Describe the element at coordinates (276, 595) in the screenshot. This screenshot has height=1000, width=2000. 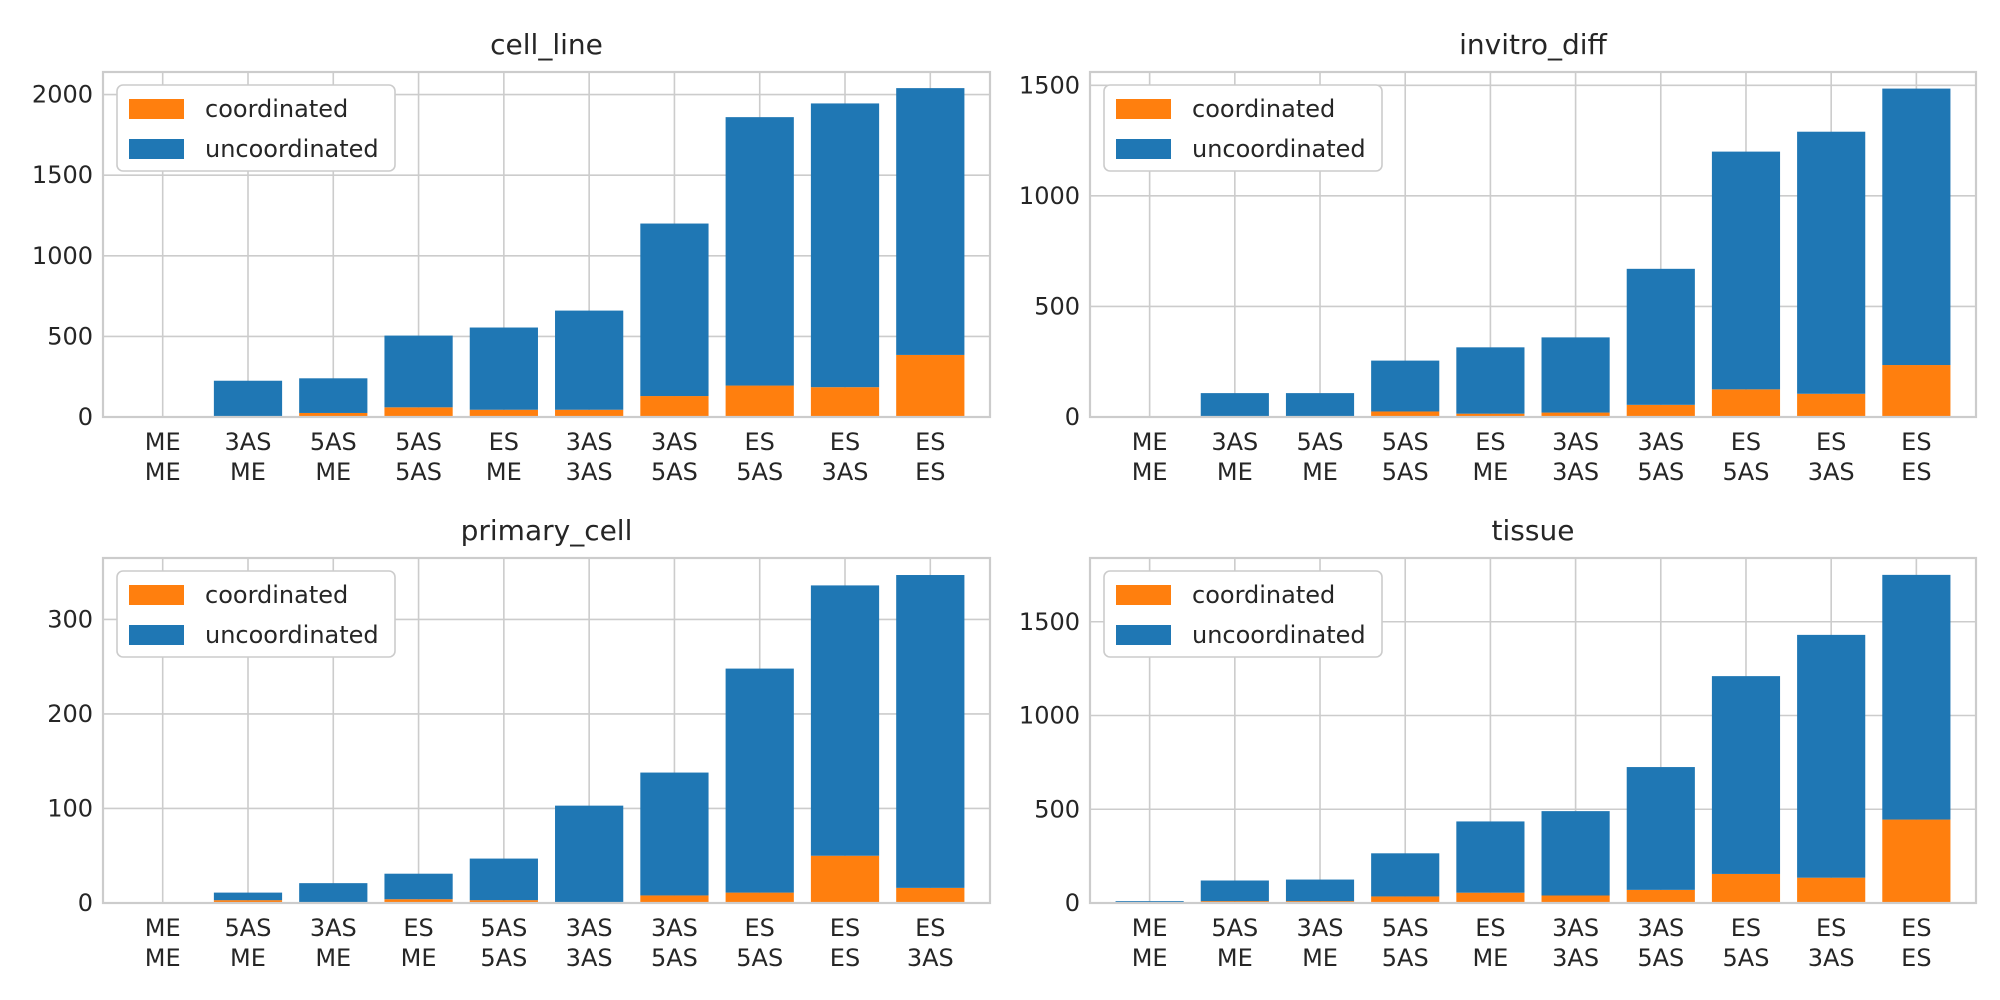
I see `legend-label-coordinated: coordinated` at that location.